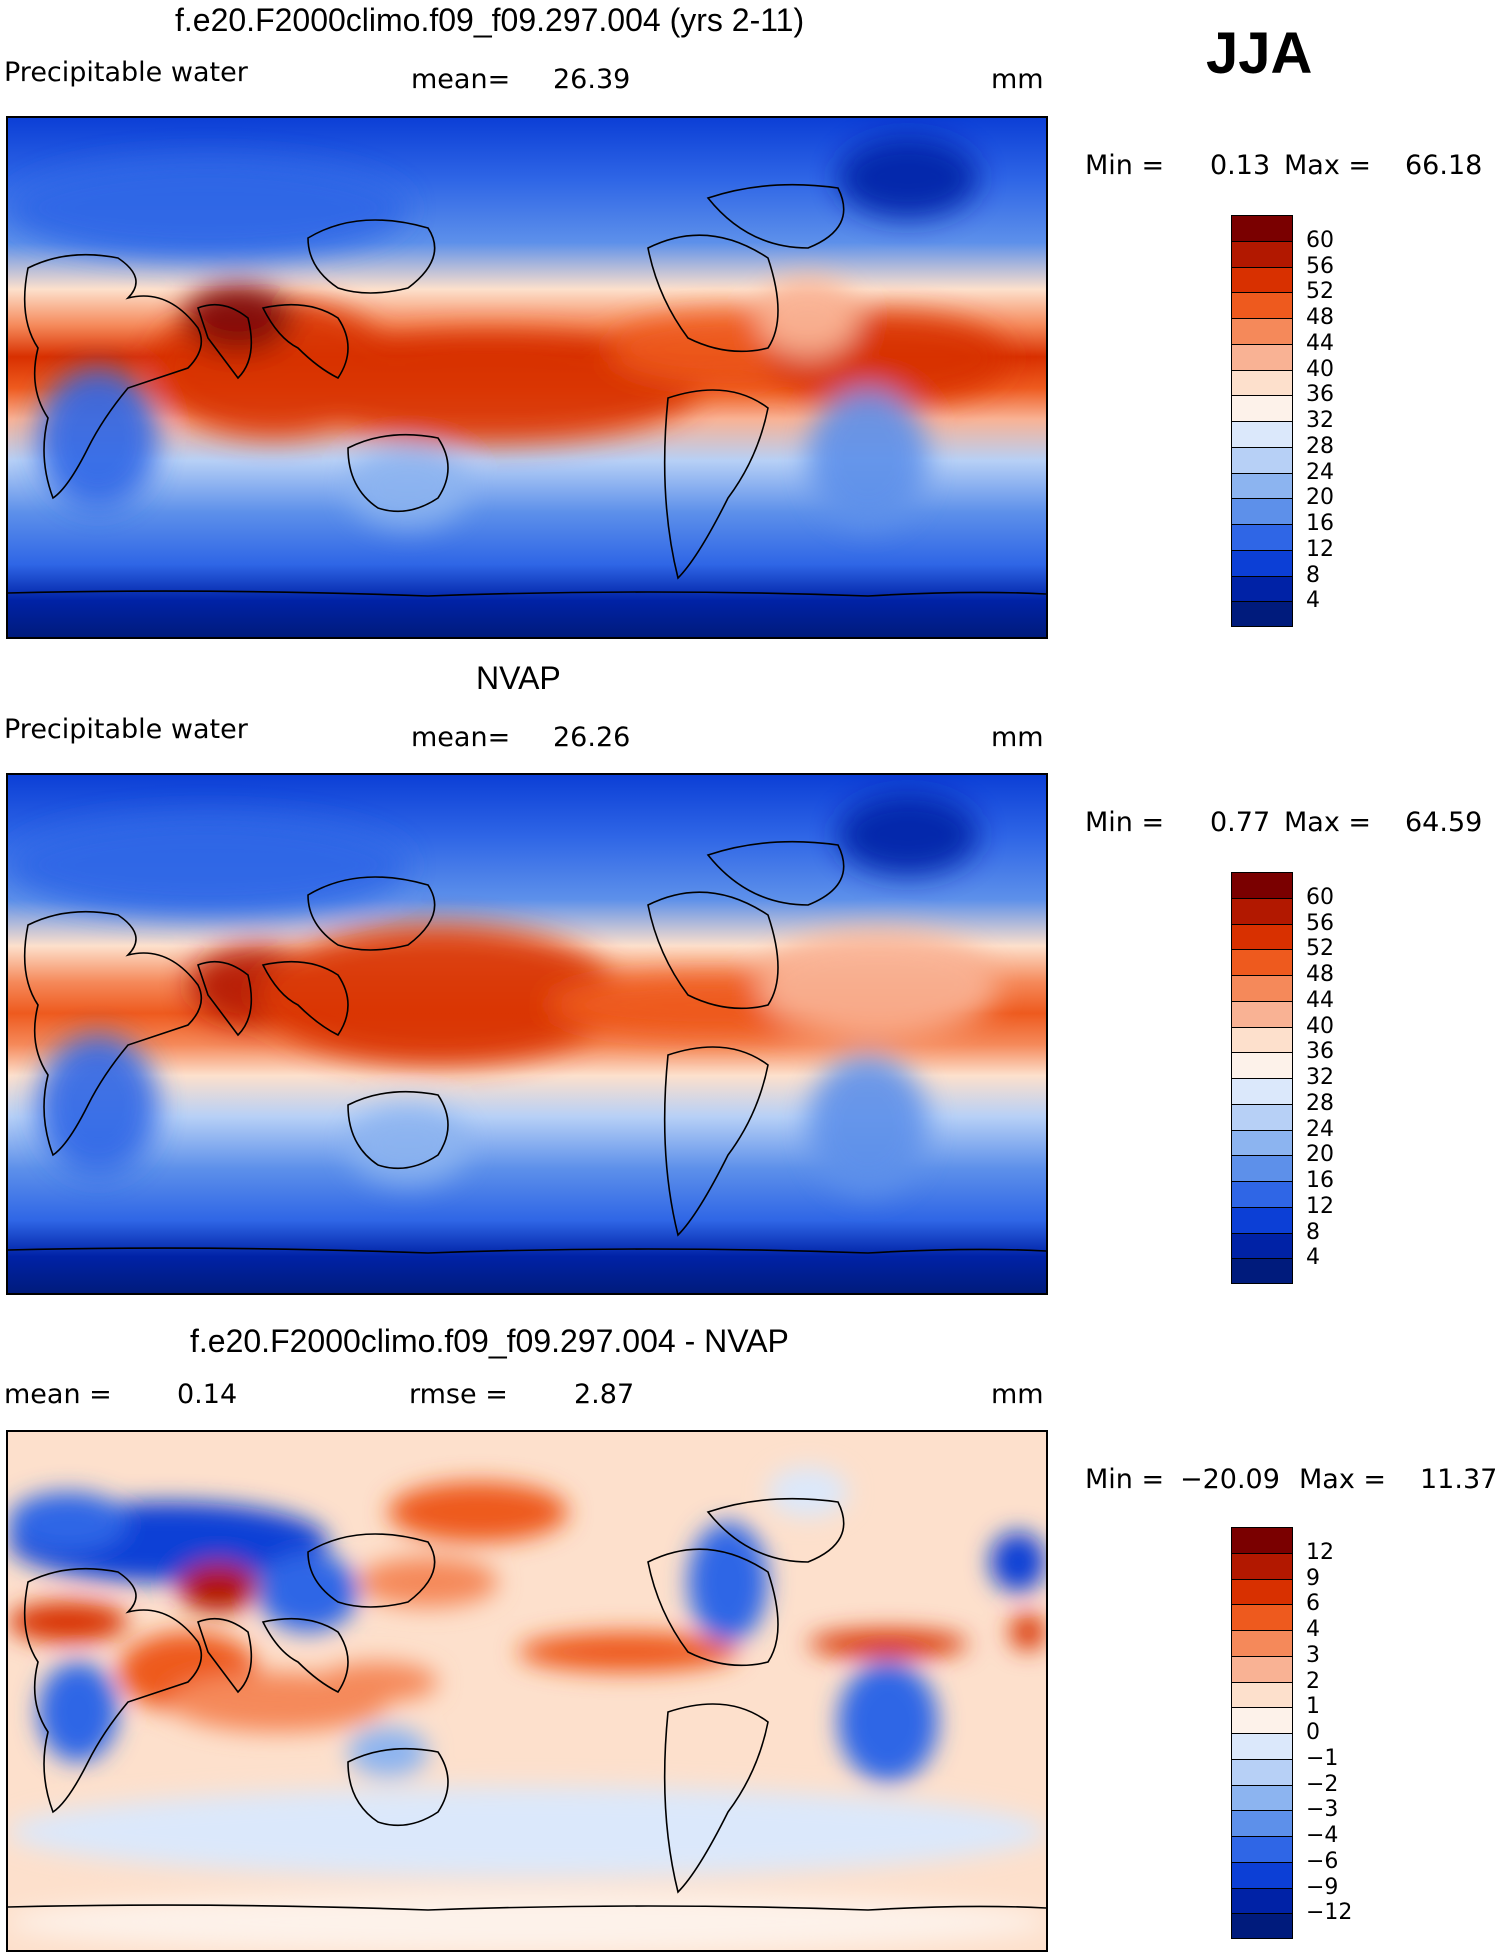 The width and height of the screenshot is (1500, 1956). Describe the element at coordinates (1320, 240) in the screenshot. I see `colorbar-tick-label: 60` at that location.